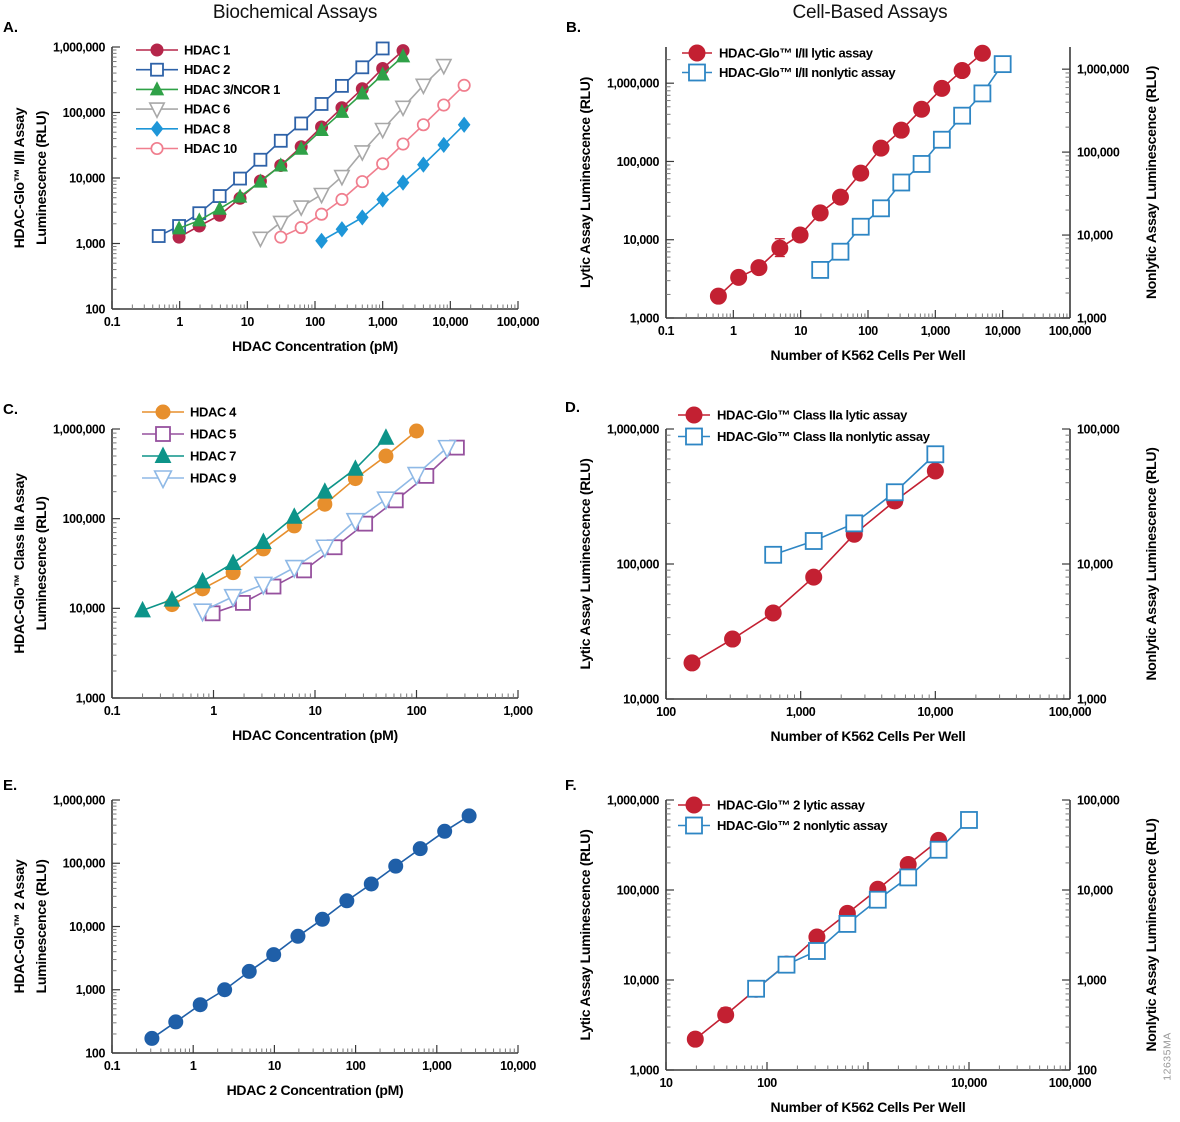 This screenshot has height=1122, width=1180. What do you see at coordinates (19, 177) in the screenshot?
I see `y-axis-title: HDAC-Glo™ I/II Assay` at bounding box center [19, 177].